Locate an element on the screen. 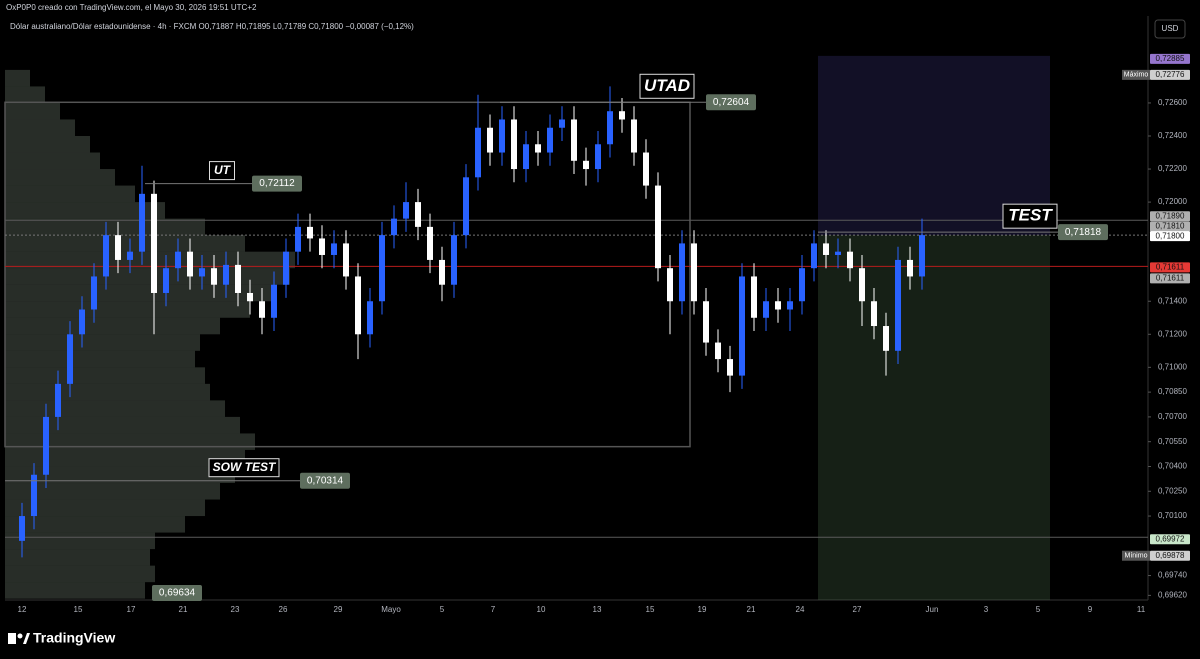 The image size is (1200, 659). price-tag-note-box is located at coordinates (1136, 74).